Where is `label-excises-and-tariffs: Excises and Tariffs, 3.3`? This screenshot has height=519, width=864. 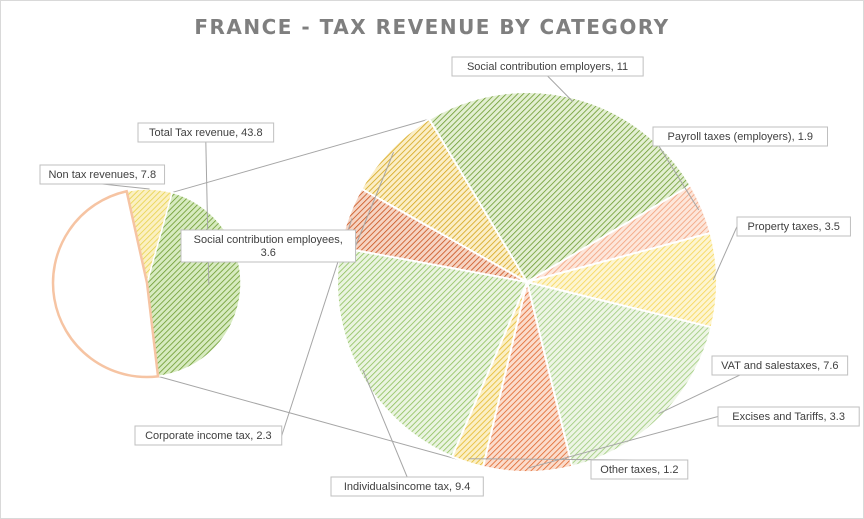 label-excises-and-tariffs: Excises and Tariffs, 3.3 is located at coordinates (788, 416).